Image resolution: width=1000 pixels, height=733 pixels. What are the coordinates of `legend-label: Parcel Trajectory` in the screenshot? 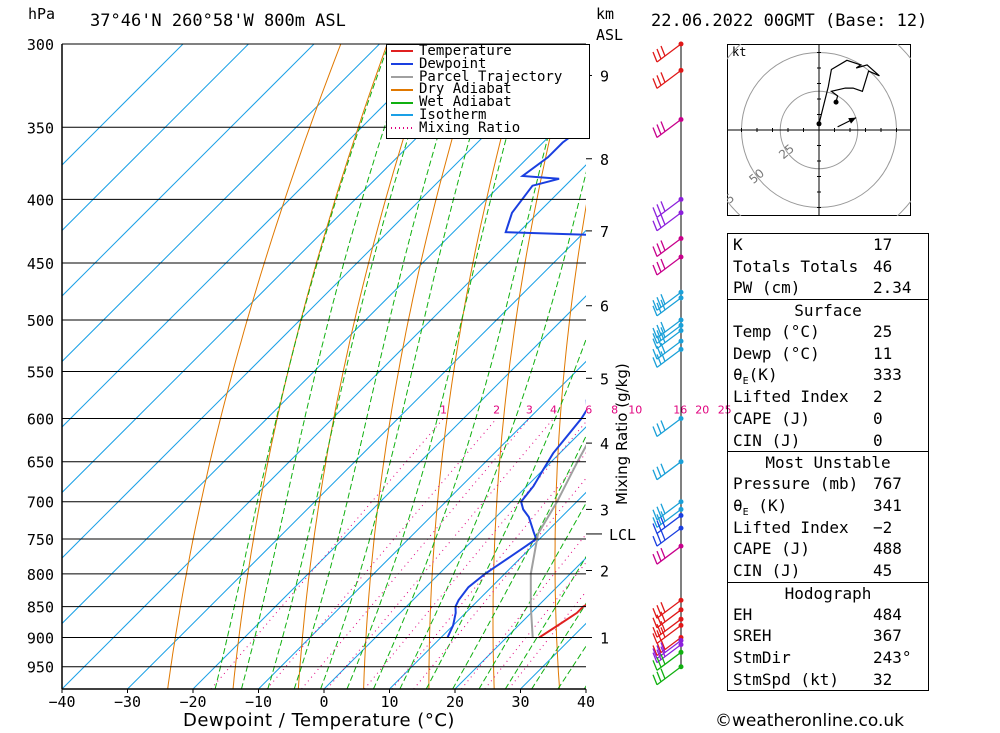 It's located at (491, 76).